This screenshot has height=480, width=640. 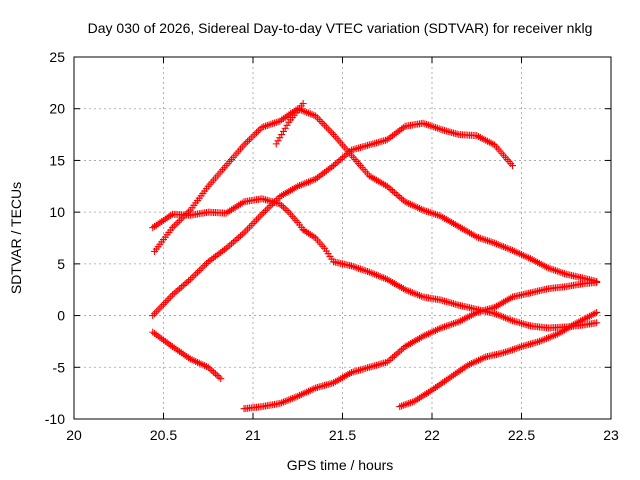 I want to click on y-axis-label: SDTVAR / TECUs, so click(x=16, y=238).